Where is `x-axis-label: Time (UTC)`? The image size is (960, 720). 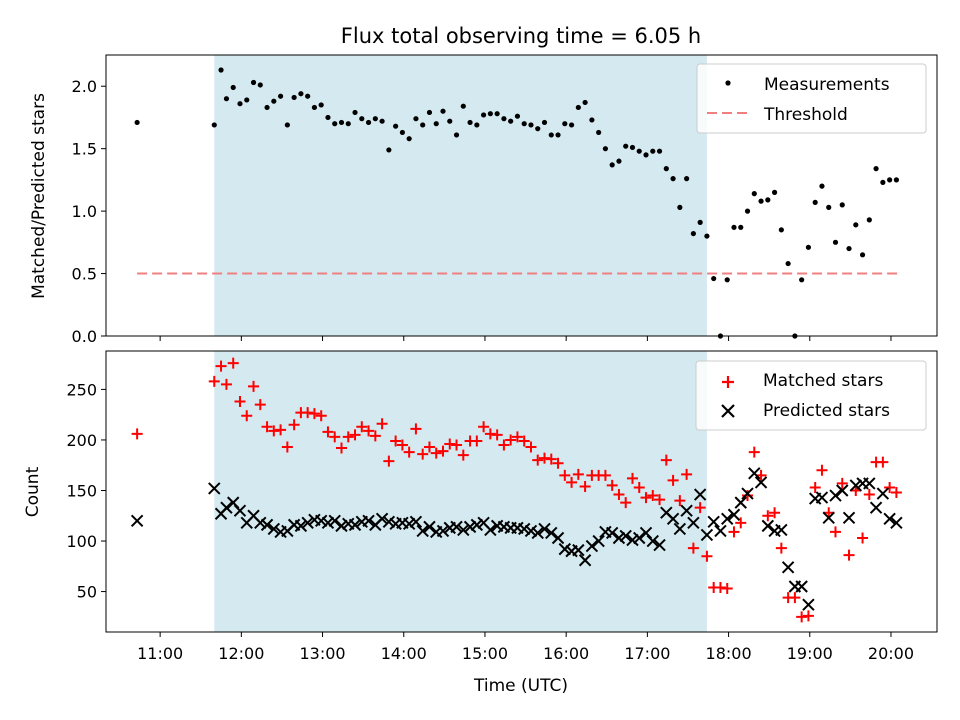
x-axis-label: Time (UTC) is located at coordinates (520, 686).